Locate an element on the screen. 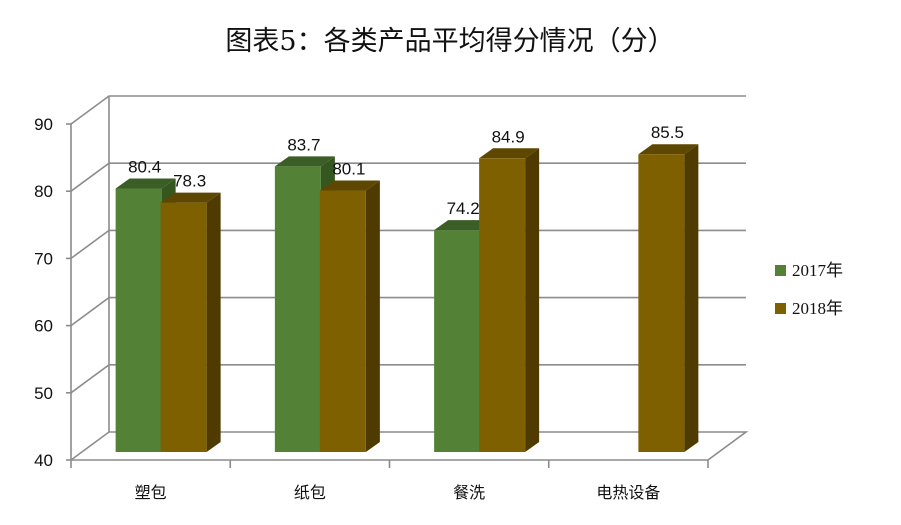  y-tick-label: 50 is located at coordinates (43, 393).